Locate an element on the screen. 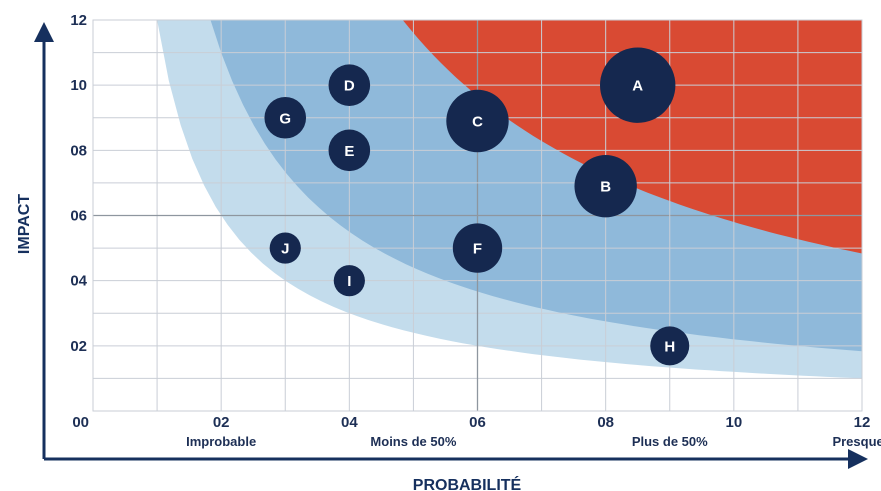  bubble-label-h: H is located at coordinates (669, 346).